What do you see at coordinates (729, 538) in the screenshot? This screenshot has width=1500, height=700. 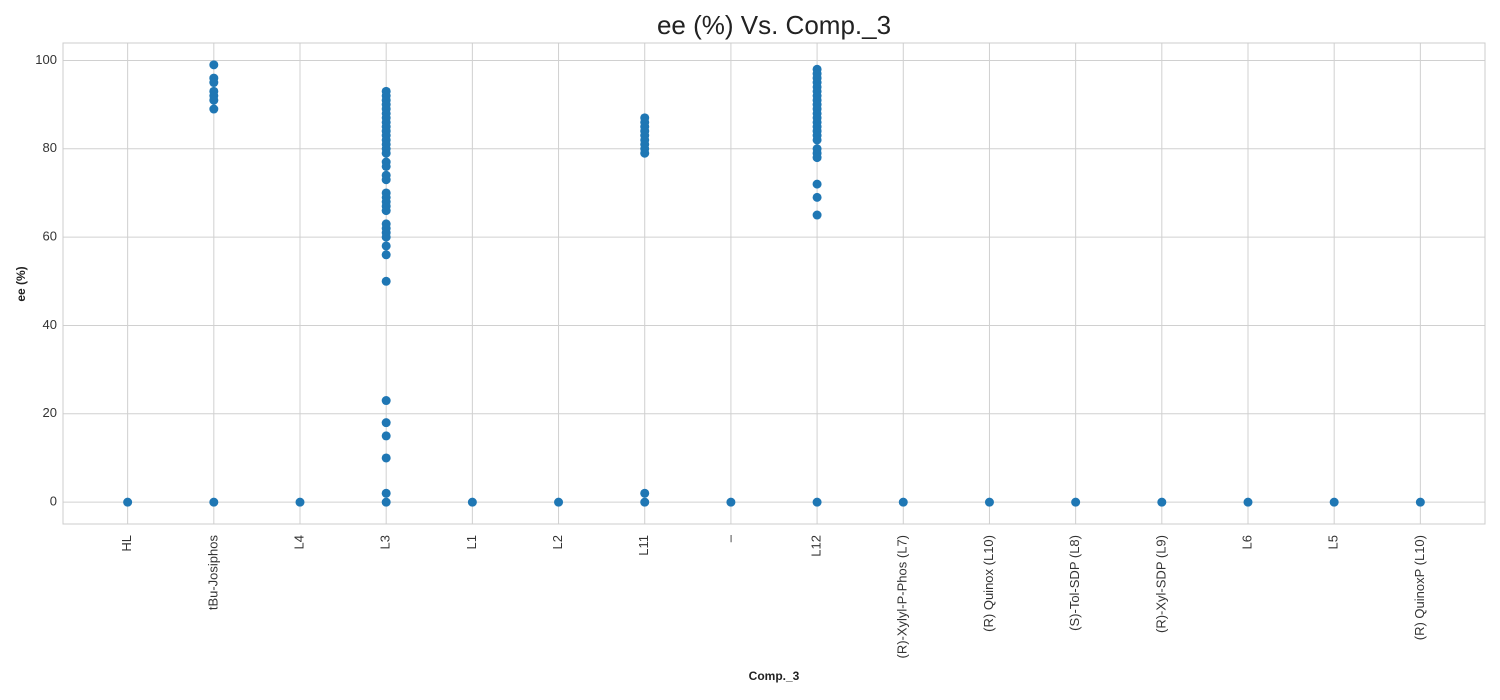 I see `x-tick-label: –` at bounding box center [729, 538].